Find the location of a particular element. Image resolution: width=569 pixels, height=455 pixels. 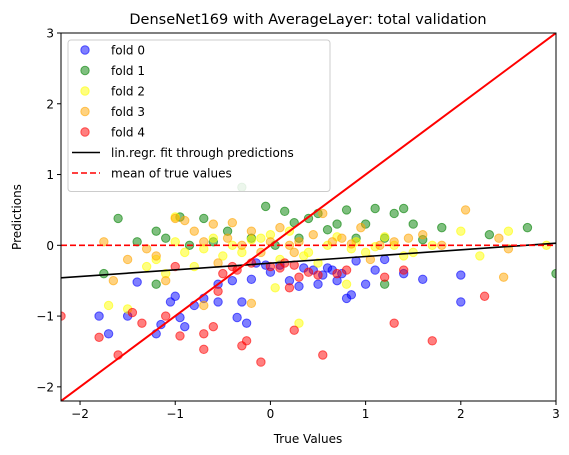

y-tick-label: −2 is located at coordinates (45, 387).